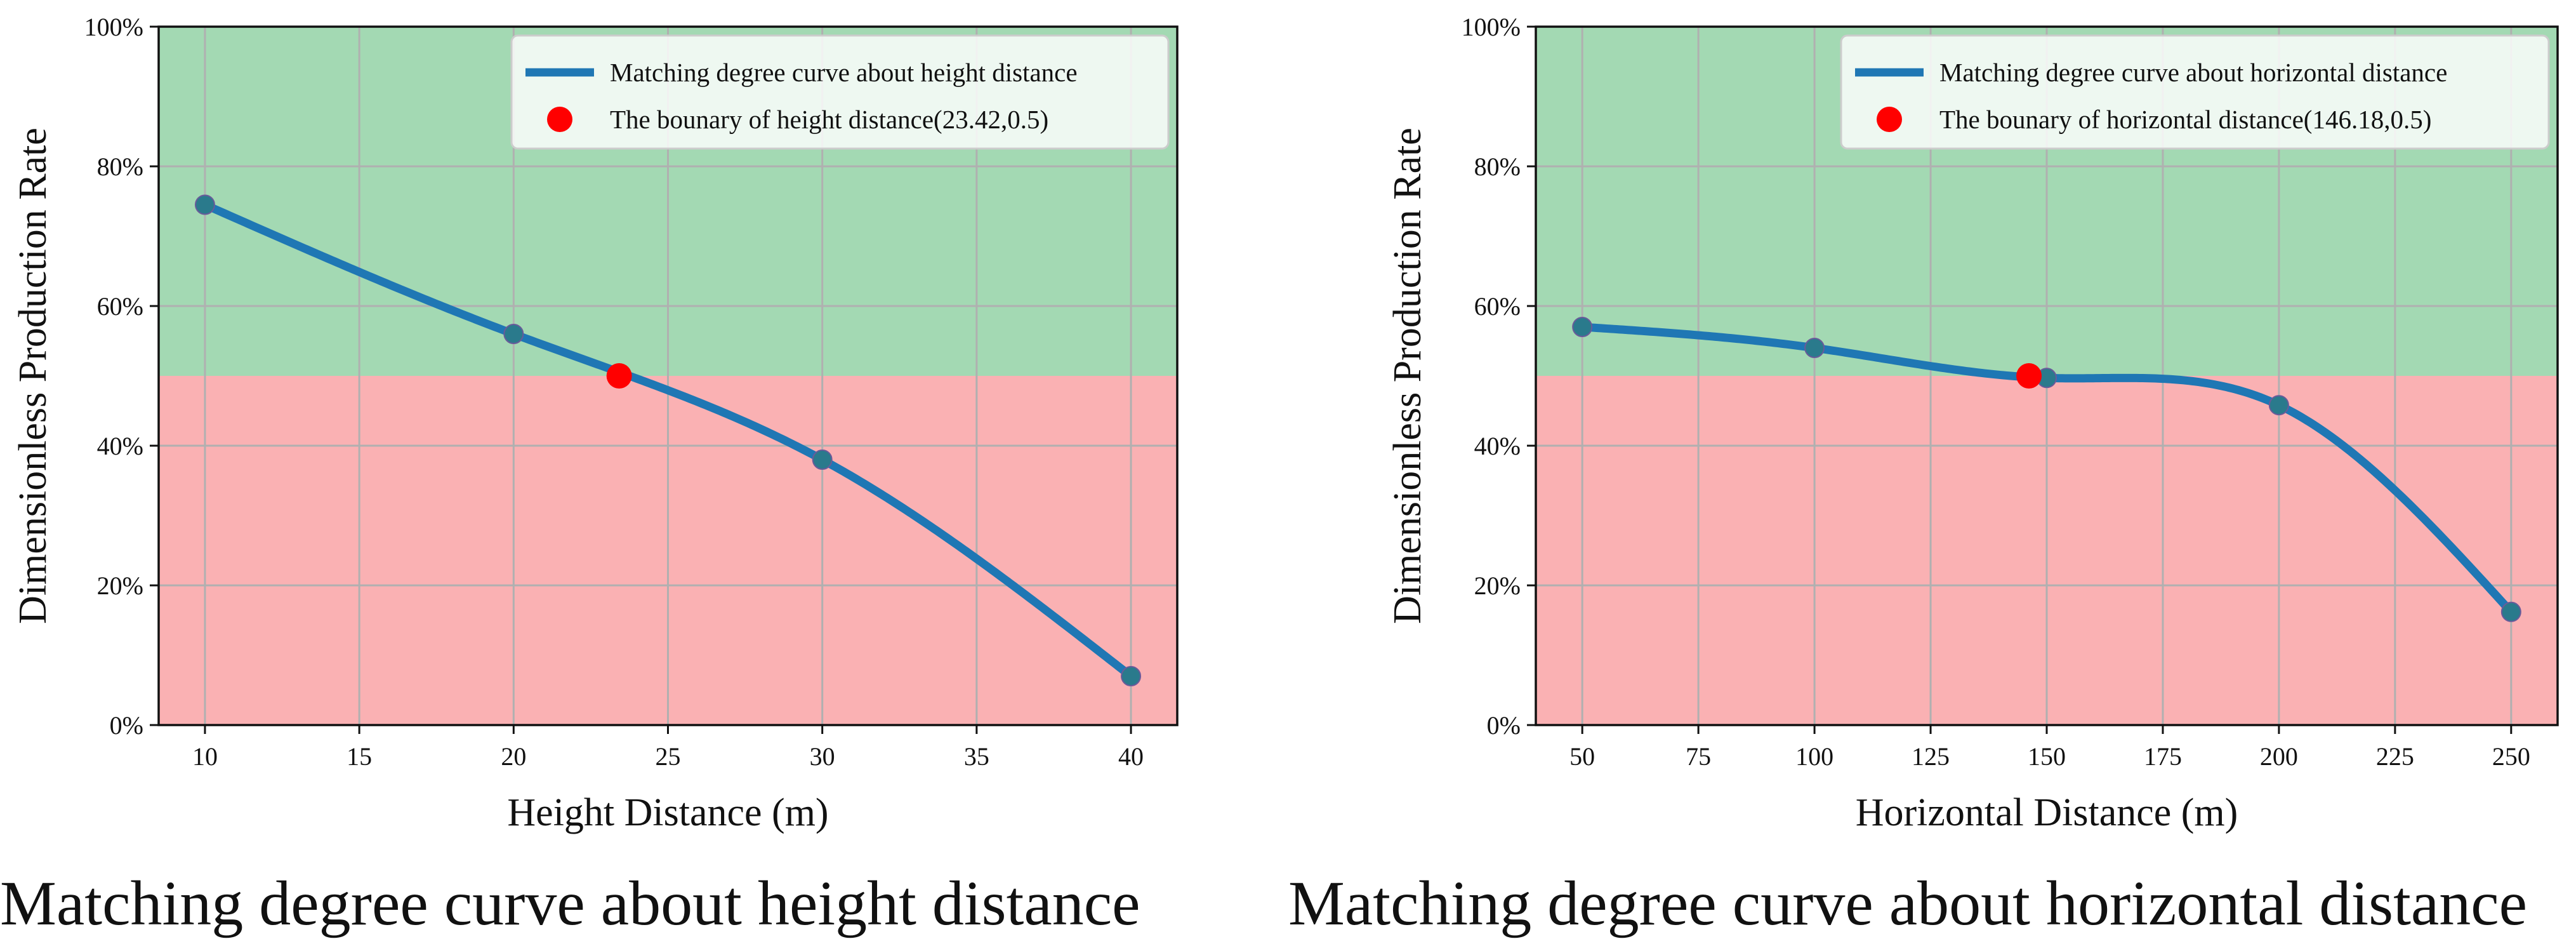  What do you see at coordinates (513, 757) in the screenshot?
I see `x-tick-label: 20` at bounding box center [513, 757].